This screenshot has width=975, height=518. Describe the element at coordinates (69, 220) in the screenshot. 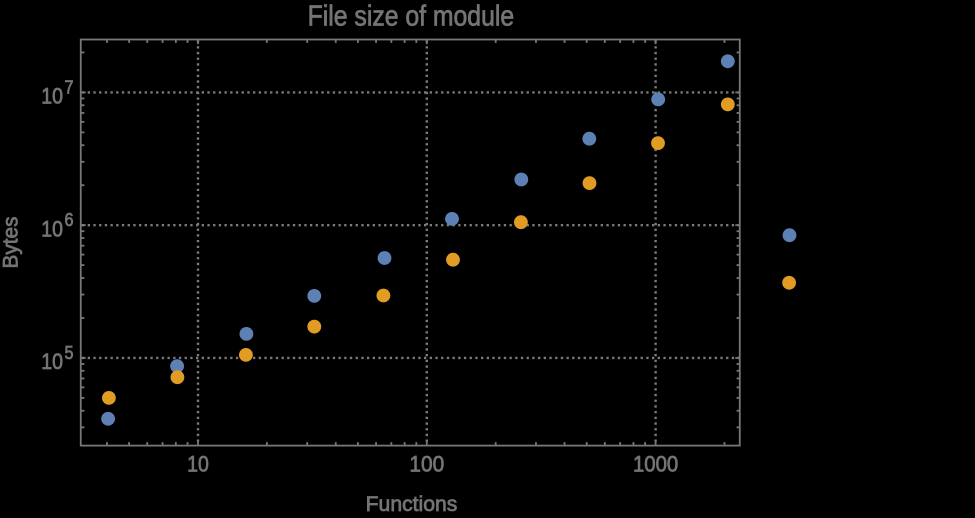

I see `svg-text: 6` at that location.